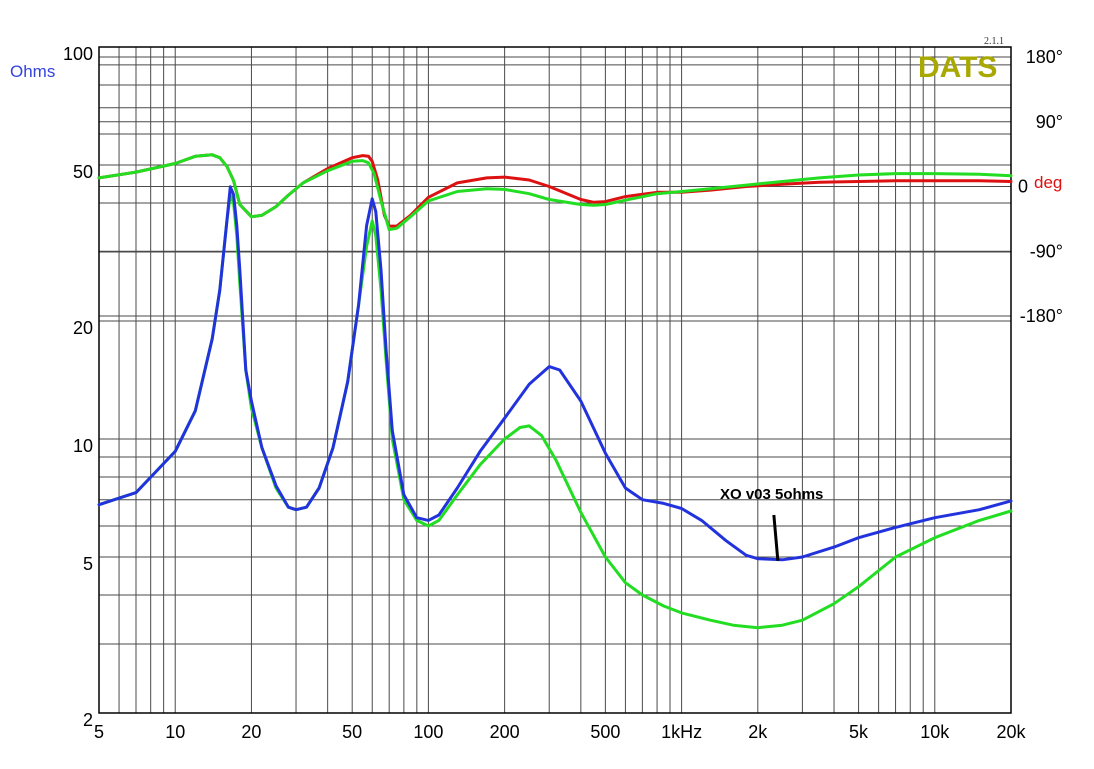 The width and height of the screenshot is (1094, 769). Describe the element at coordinates (1049, 122) in the screenshot. I see `y2-tick-label: 90°` at that location.